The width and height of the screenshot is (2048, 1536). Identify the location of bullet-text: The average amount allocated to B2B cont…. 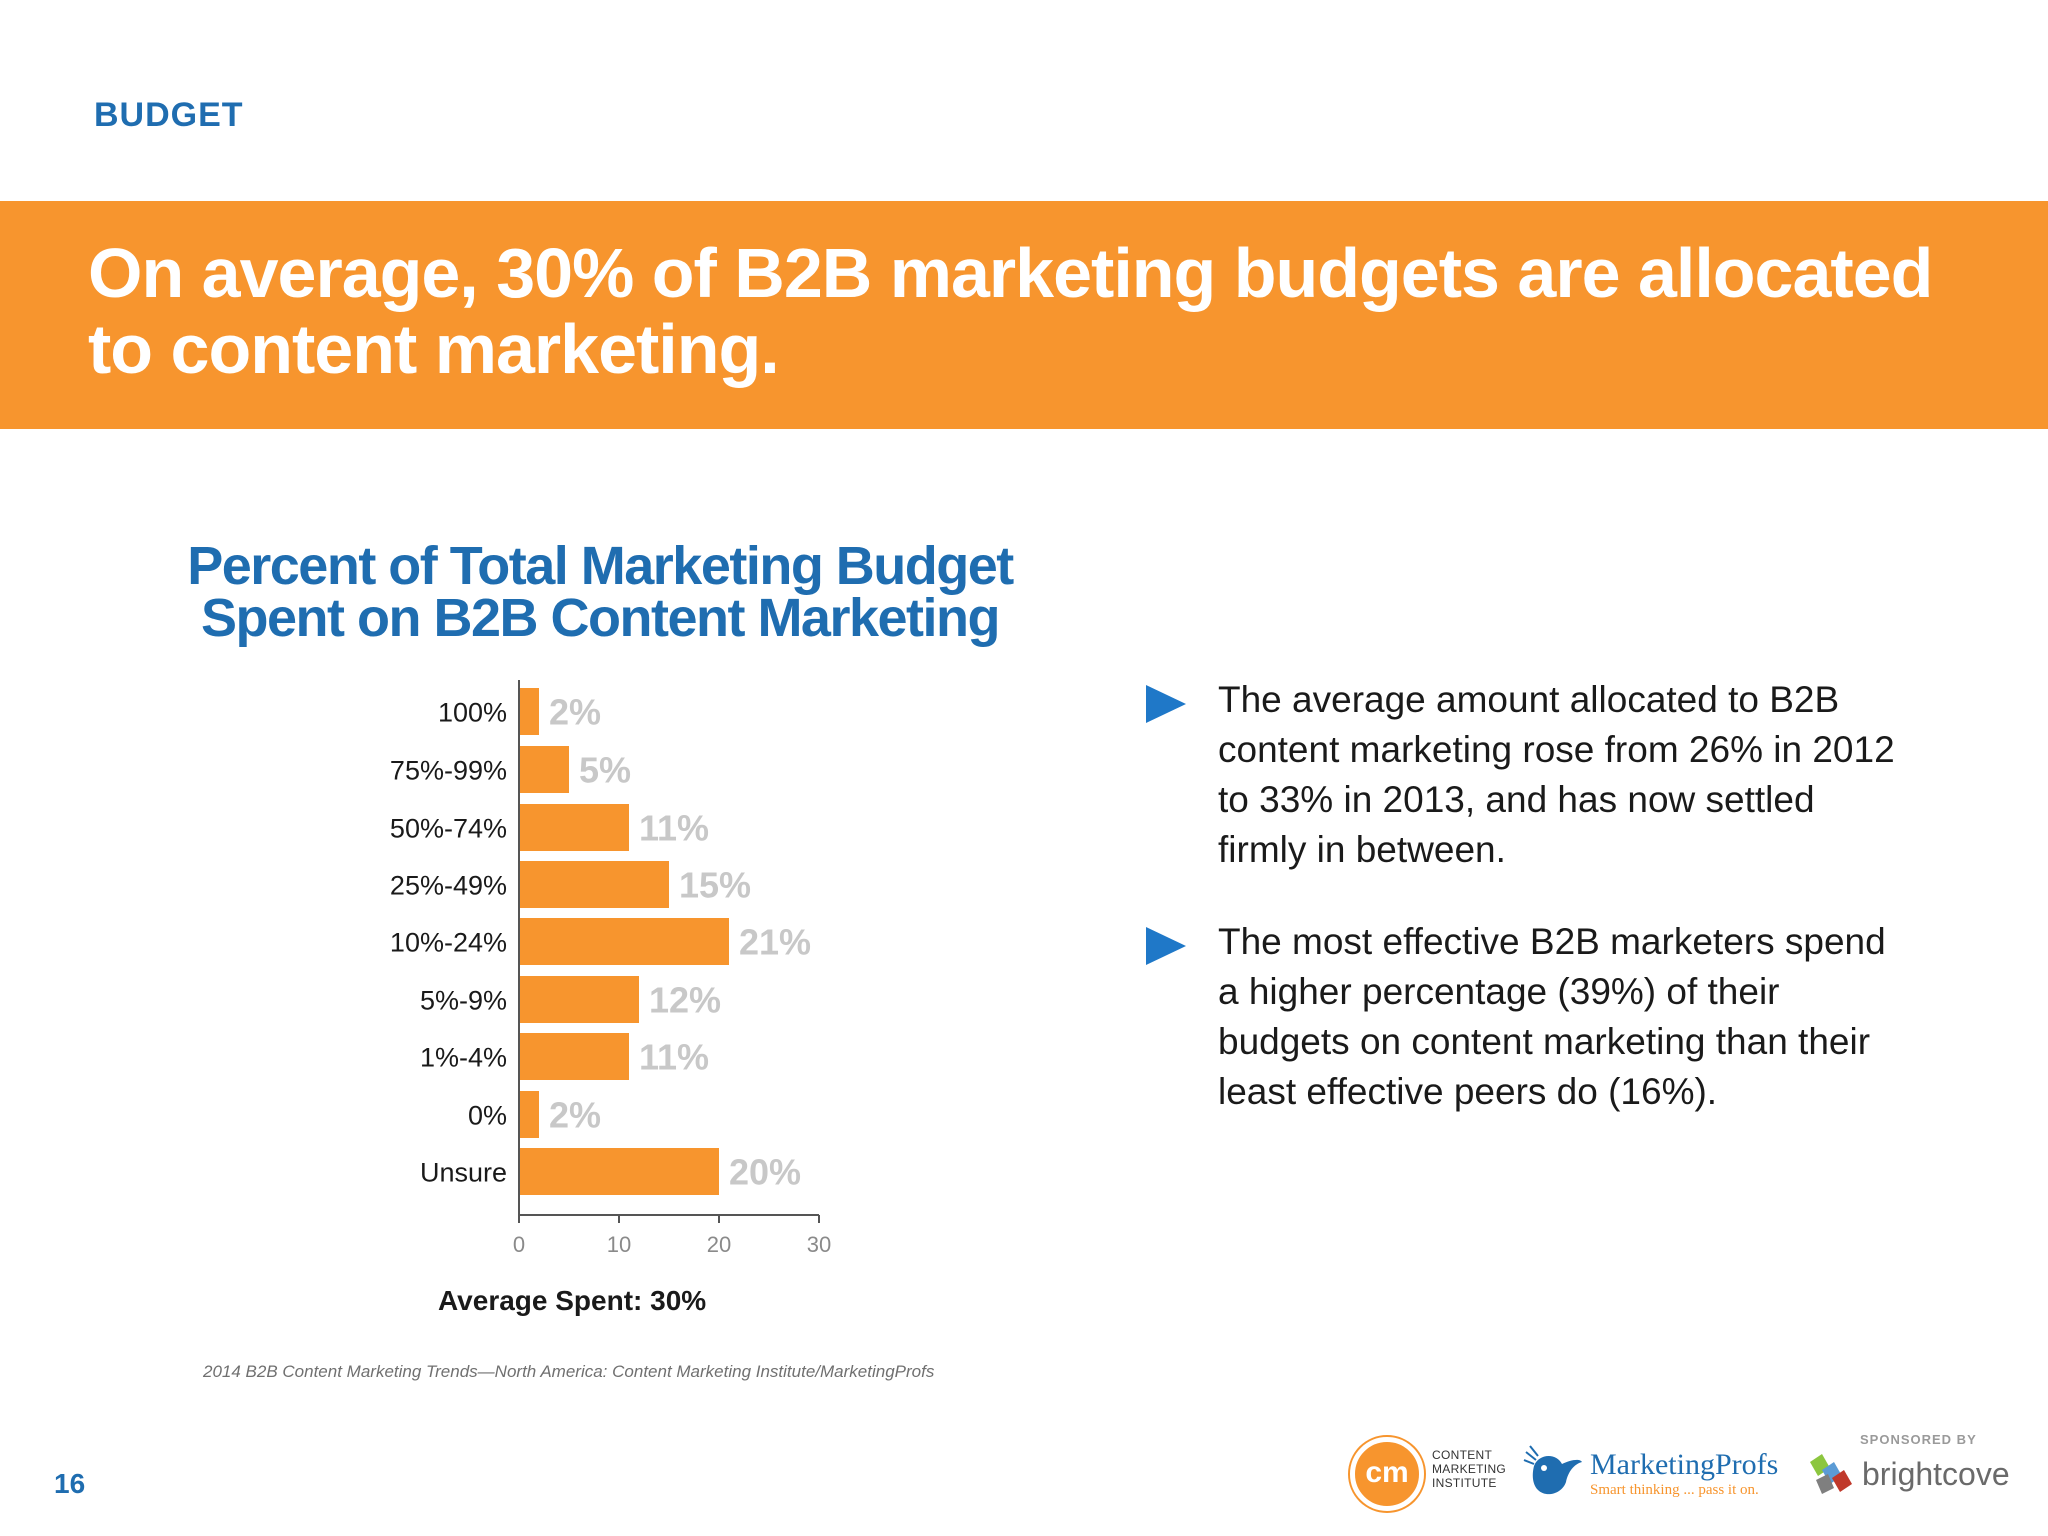
(1556, 774).